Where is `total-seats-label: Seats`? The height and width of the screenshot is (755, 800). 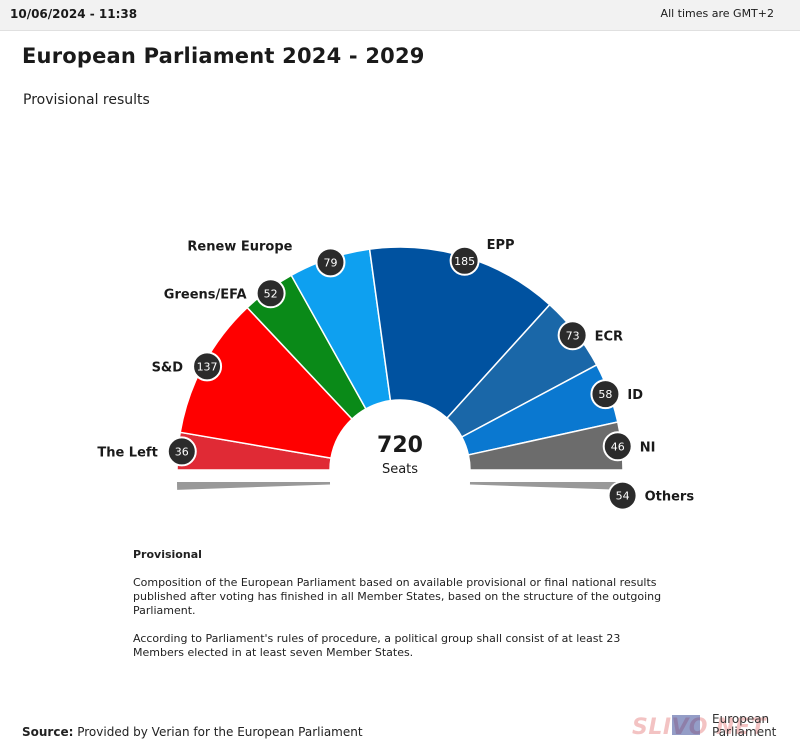
total-seats-label: Seats is located at coordinates (400, 469).